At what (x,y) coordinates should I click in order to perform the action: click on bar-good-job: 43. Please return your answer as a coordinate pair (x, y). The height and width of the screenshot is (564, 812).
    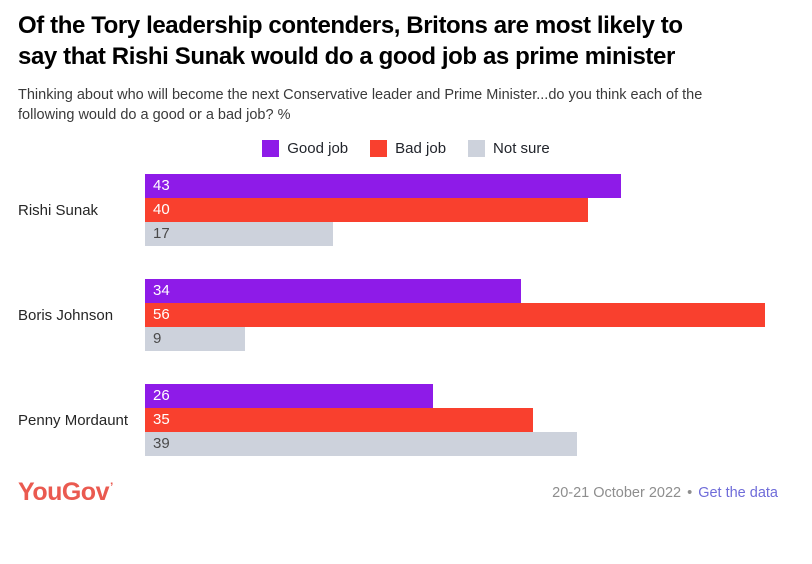
    Looking at the image, I should click on (383, 186).